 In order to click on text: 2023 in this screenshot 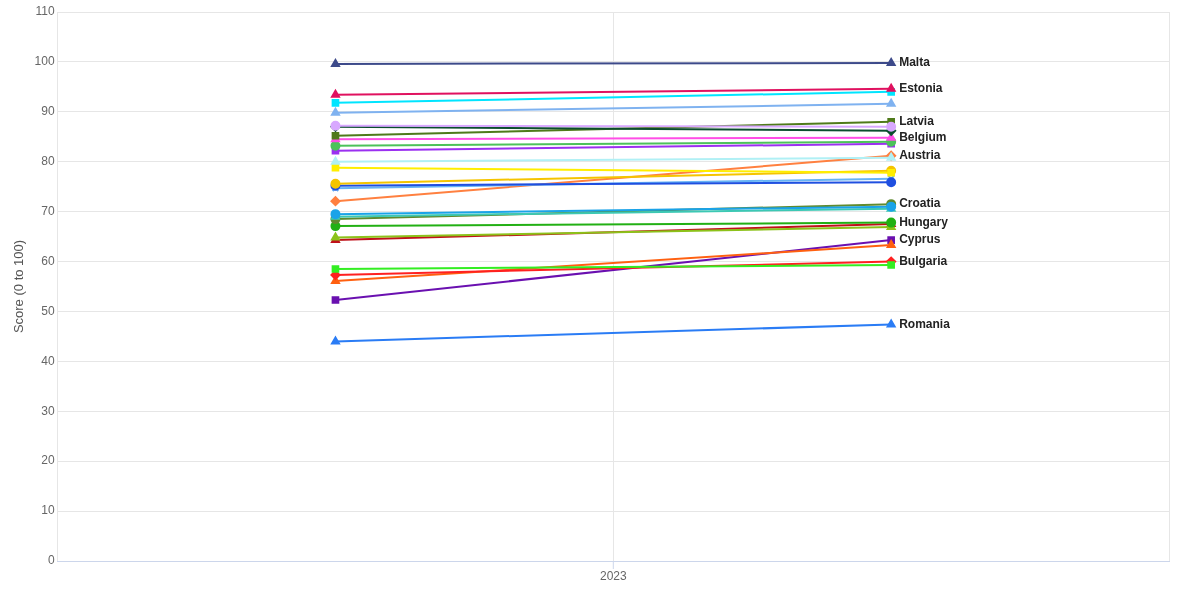, I will do `click(613, 576)`.